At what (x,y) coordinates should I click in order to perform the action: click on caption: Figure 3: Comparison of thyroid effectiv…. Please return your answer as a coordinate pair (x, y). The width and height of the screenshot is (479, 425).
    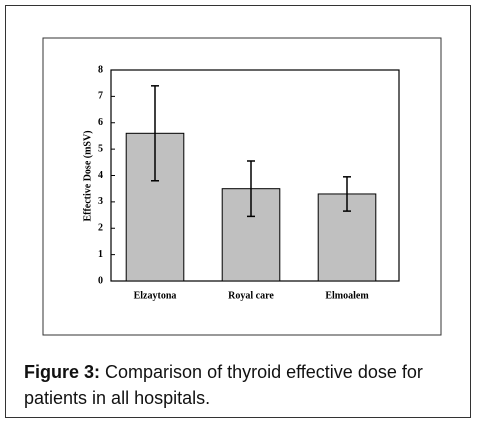
    Looking at the image, I should click on (239, 385).